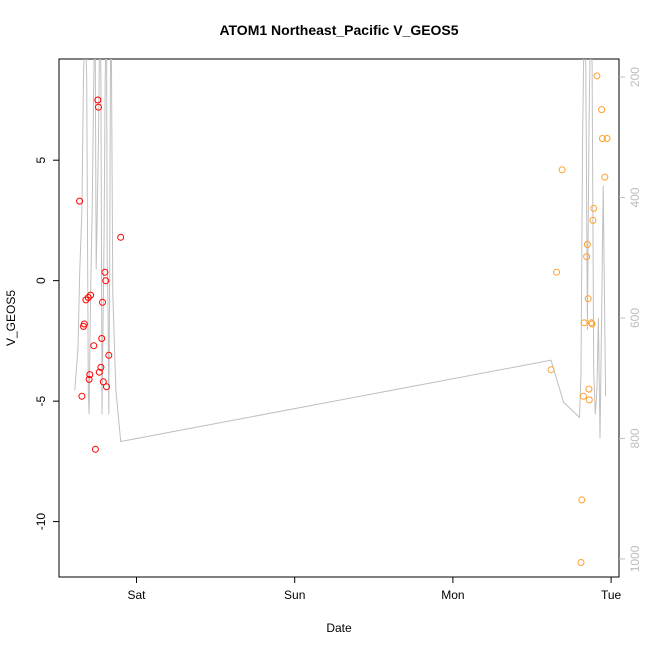 The height and width of the screenshot is (650, 650). What do you see at coordinates (41, 400) in the screenshot?
I see `y-tick-label: -5` at bounding box center [41, 400].